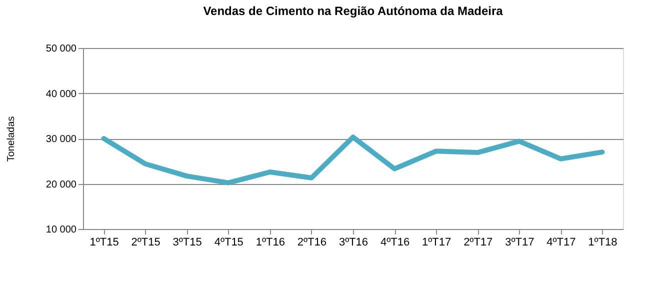  Describe the element at coordinates (104, 242) in the screenshot. I see `x-tick-label: 1ºT15` at that location.